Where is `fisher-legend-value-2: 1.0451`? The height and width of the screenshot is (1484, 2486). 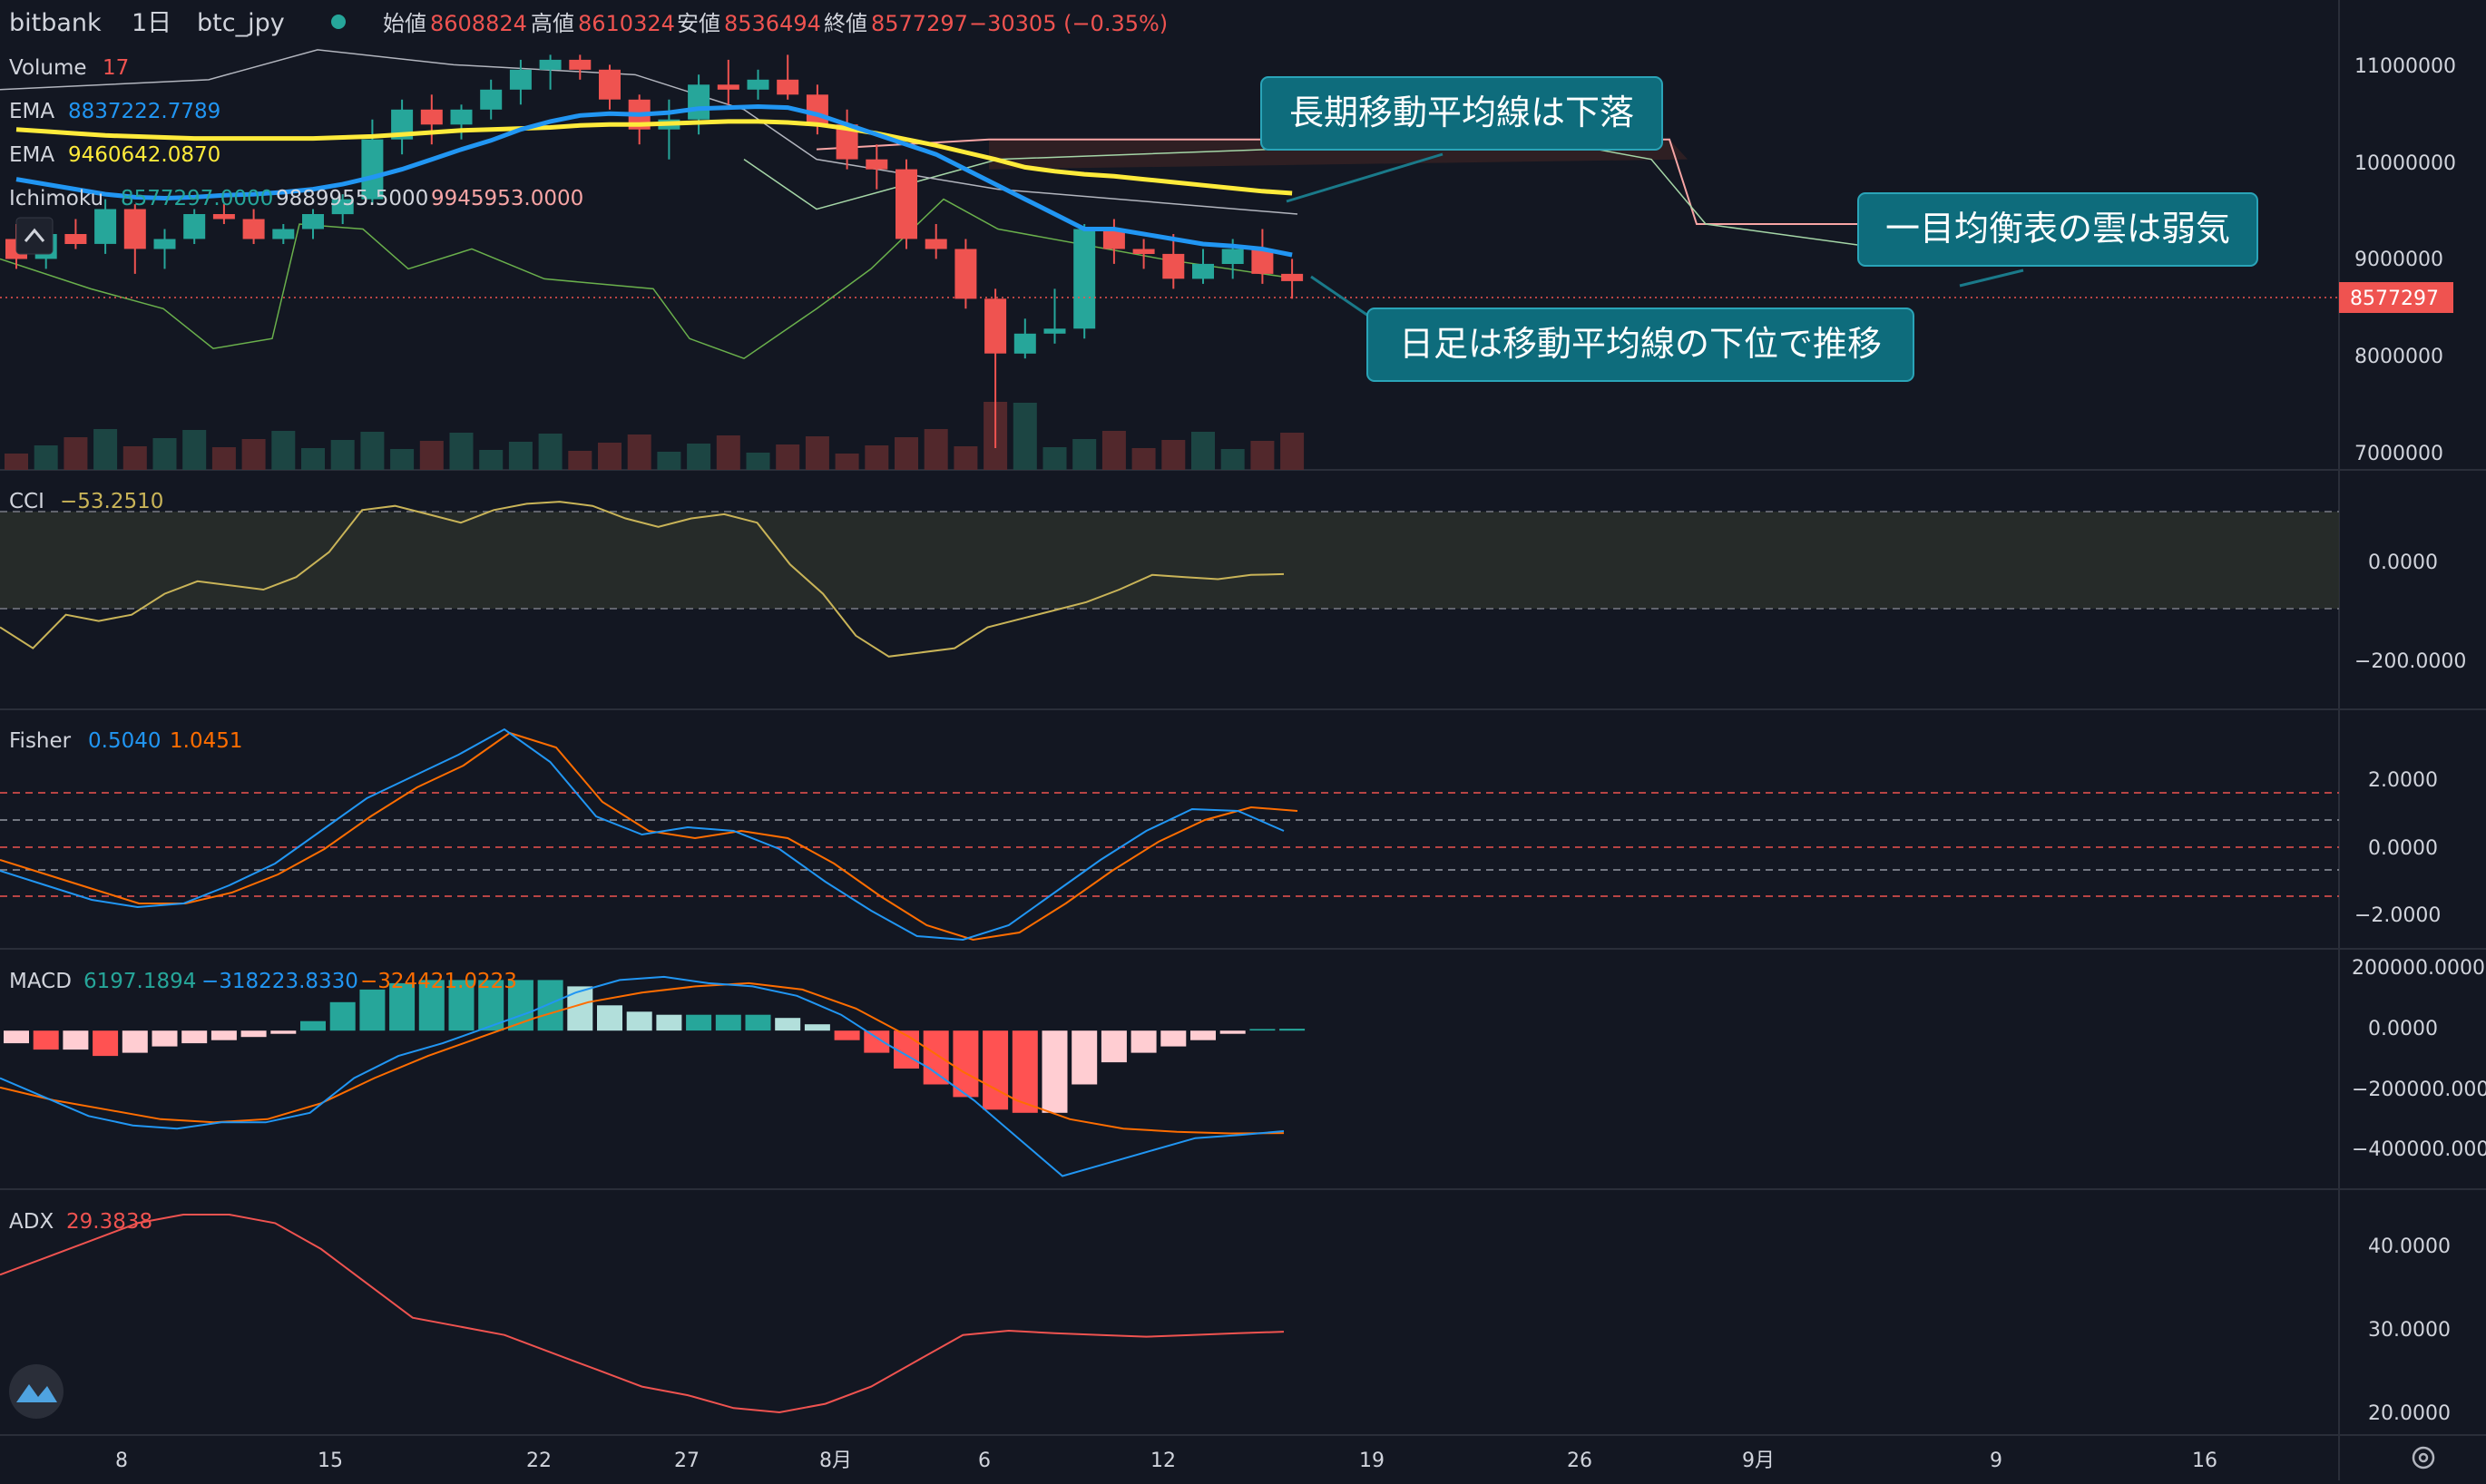
fisher-legend-value-2: 1.0451 is located at coordinates (206, 741).